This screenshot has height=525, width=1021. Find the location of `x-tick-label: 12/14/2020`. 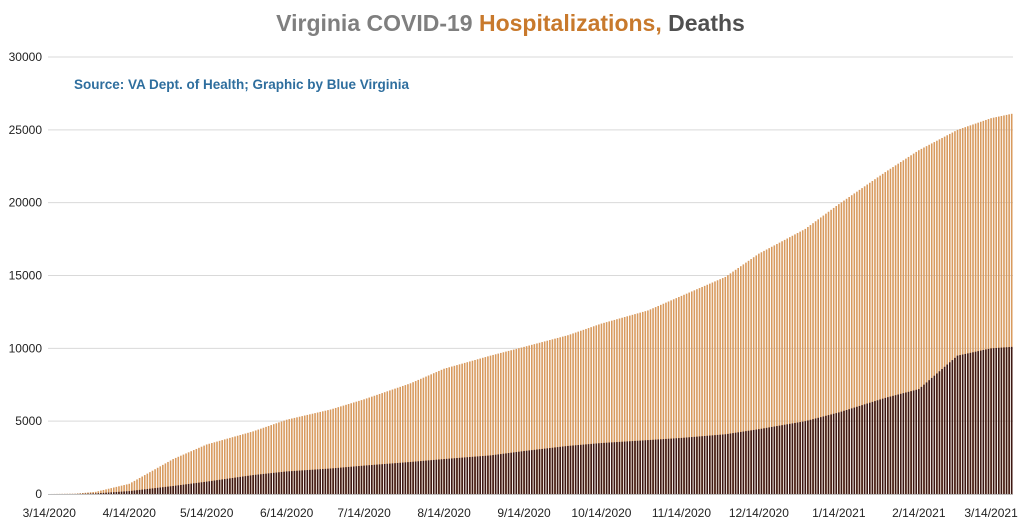

x-tick-label: 12/14/2020 is located at coordinates (759, 513).